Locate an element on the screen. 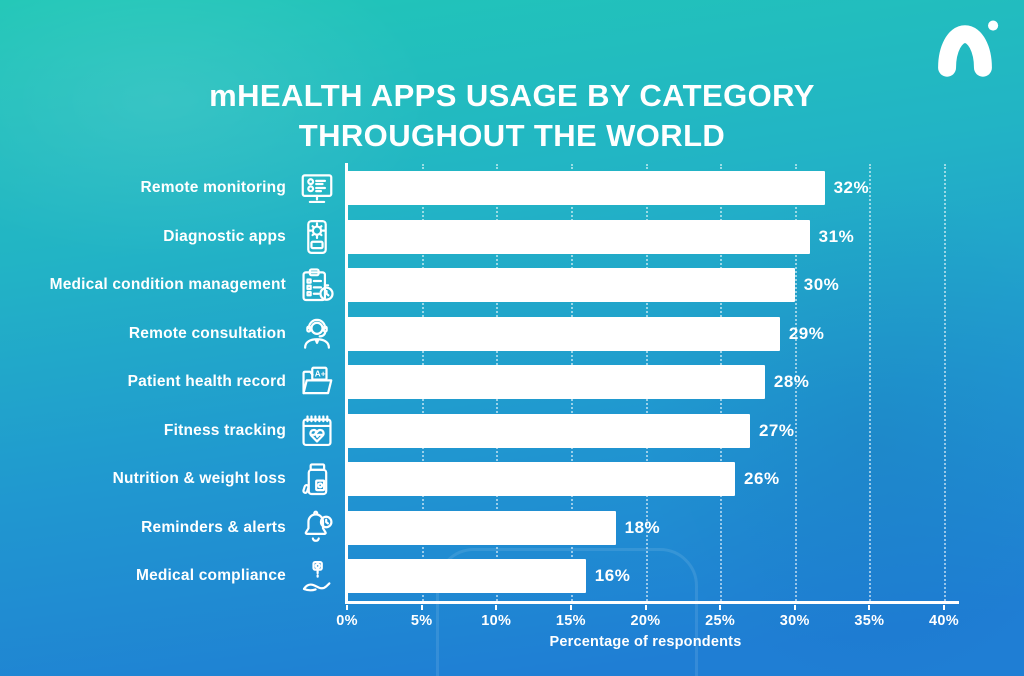 The width and height of the screenshot is (1024, 676). tick-label: 30% is located at coordinates (794, 621).